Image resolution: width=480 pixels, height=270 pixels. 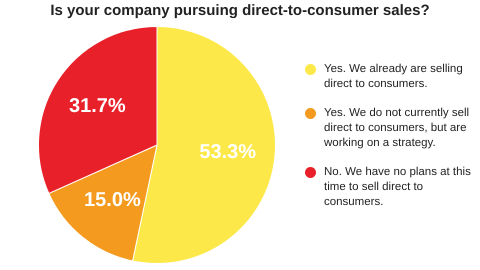 What do you see at coordinates (240, 10) in the screenshot?
I see `chart-title: Is your company pursuing direct-to-consumer sales?` at bounding box center [240, 10].